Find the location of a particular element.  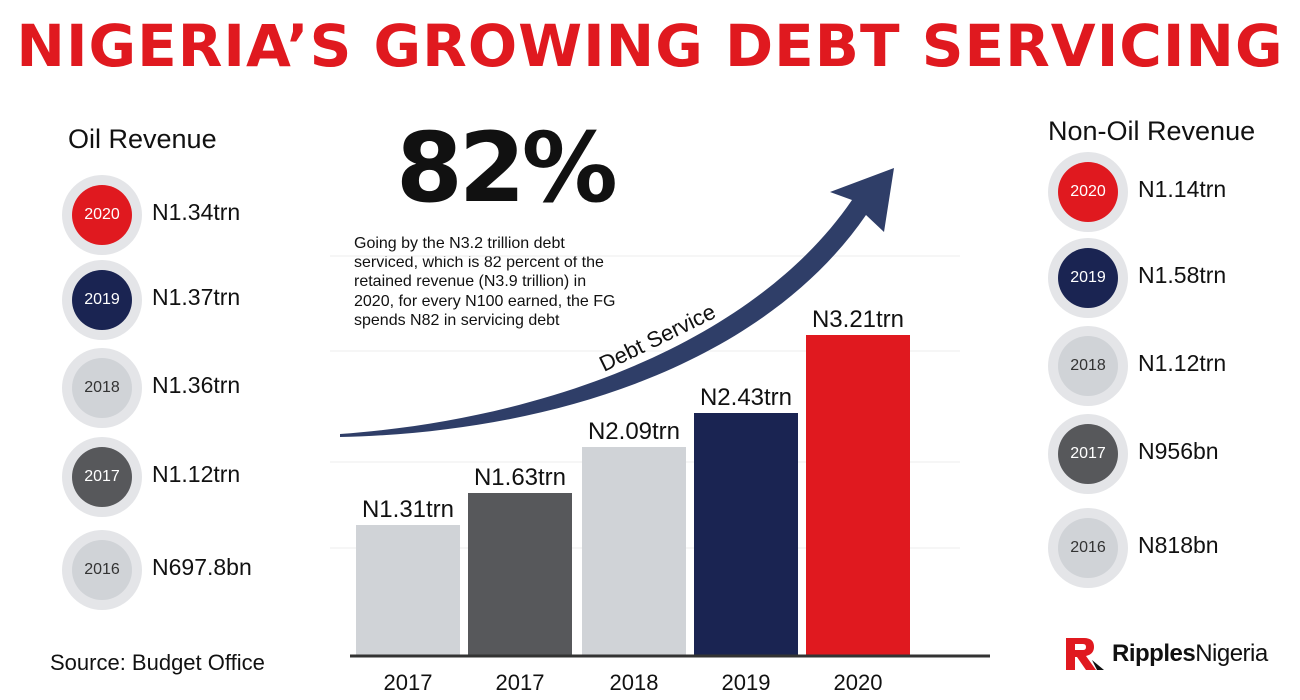

revenue-value: N1.58trn is located at coordinates (1182, 275).